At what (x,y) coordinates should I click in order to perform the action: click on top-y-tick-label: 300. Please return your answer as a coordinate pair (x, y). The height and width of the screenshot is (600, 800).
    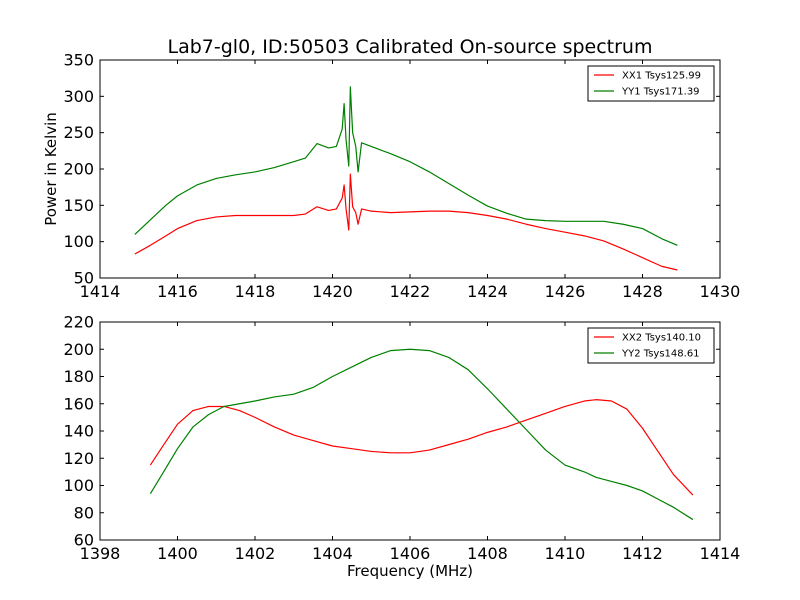
    Looking at the image, I should click on (78, 96).